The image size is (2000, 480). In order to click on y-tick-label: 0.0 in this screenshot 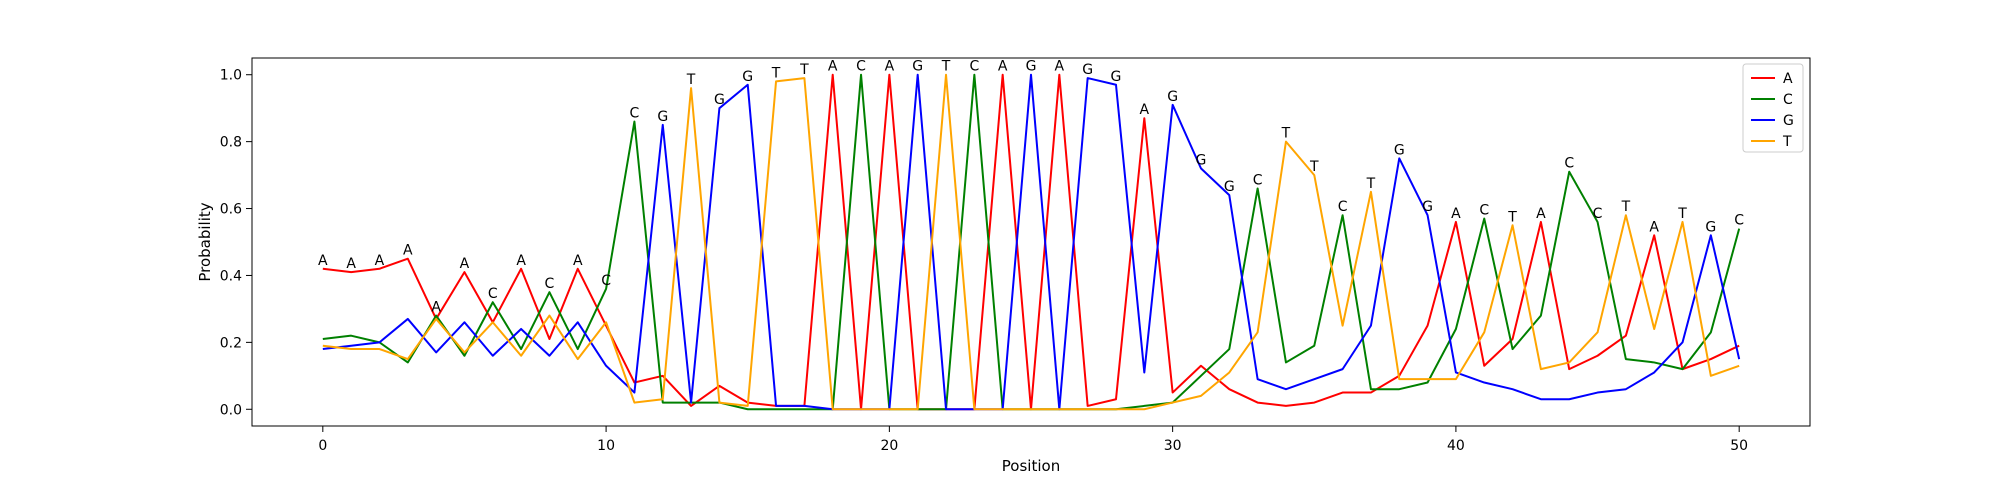, I will do `click(231, 410)`.